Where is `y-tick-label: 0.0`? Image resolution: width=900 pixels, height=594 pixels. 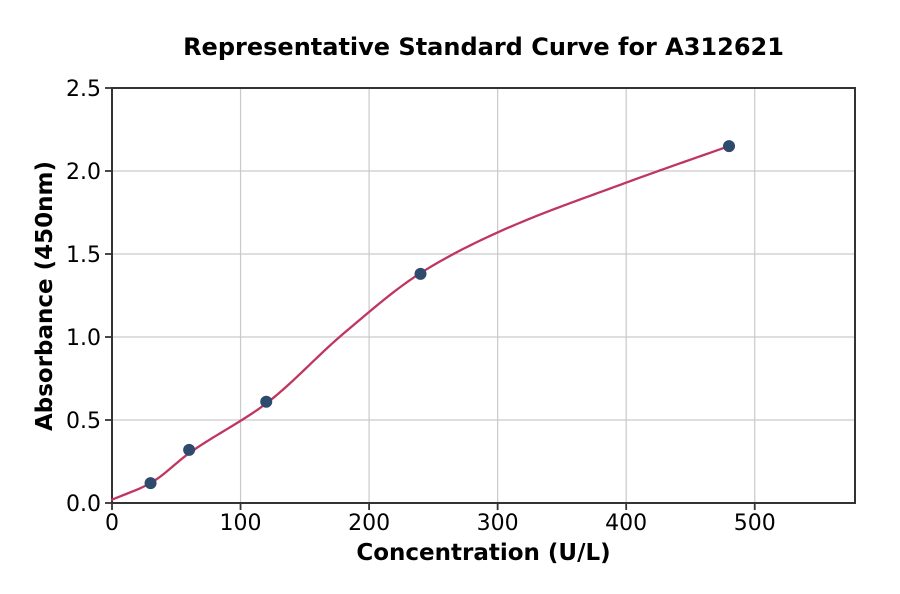 y-tick-label: 0.0 is located at coordinates (83, 504).